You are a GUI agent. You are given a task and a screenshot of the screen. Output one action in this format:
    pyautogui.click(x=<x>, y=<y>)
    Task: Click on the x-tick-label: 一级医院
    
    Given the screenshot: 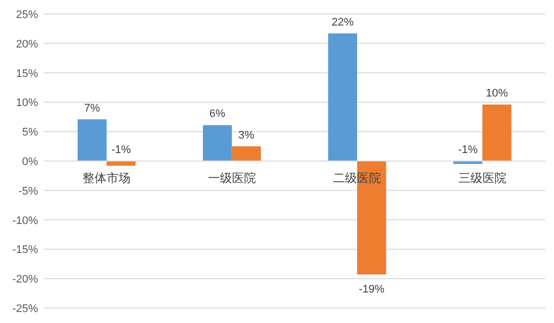 What is the action you would take?
    pyautogui.click(x=232, y=178)
    